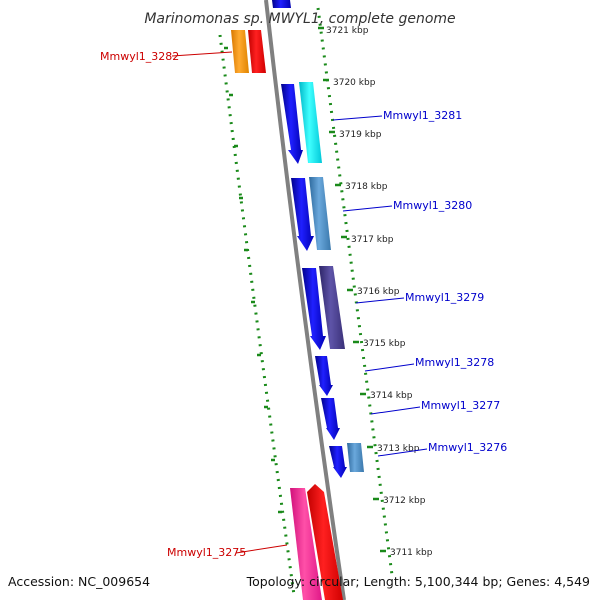  What do you see at coordinates (310, 122) in the screenshot?
I see `cds-3281-cyan` at bounding box center [310, 122].